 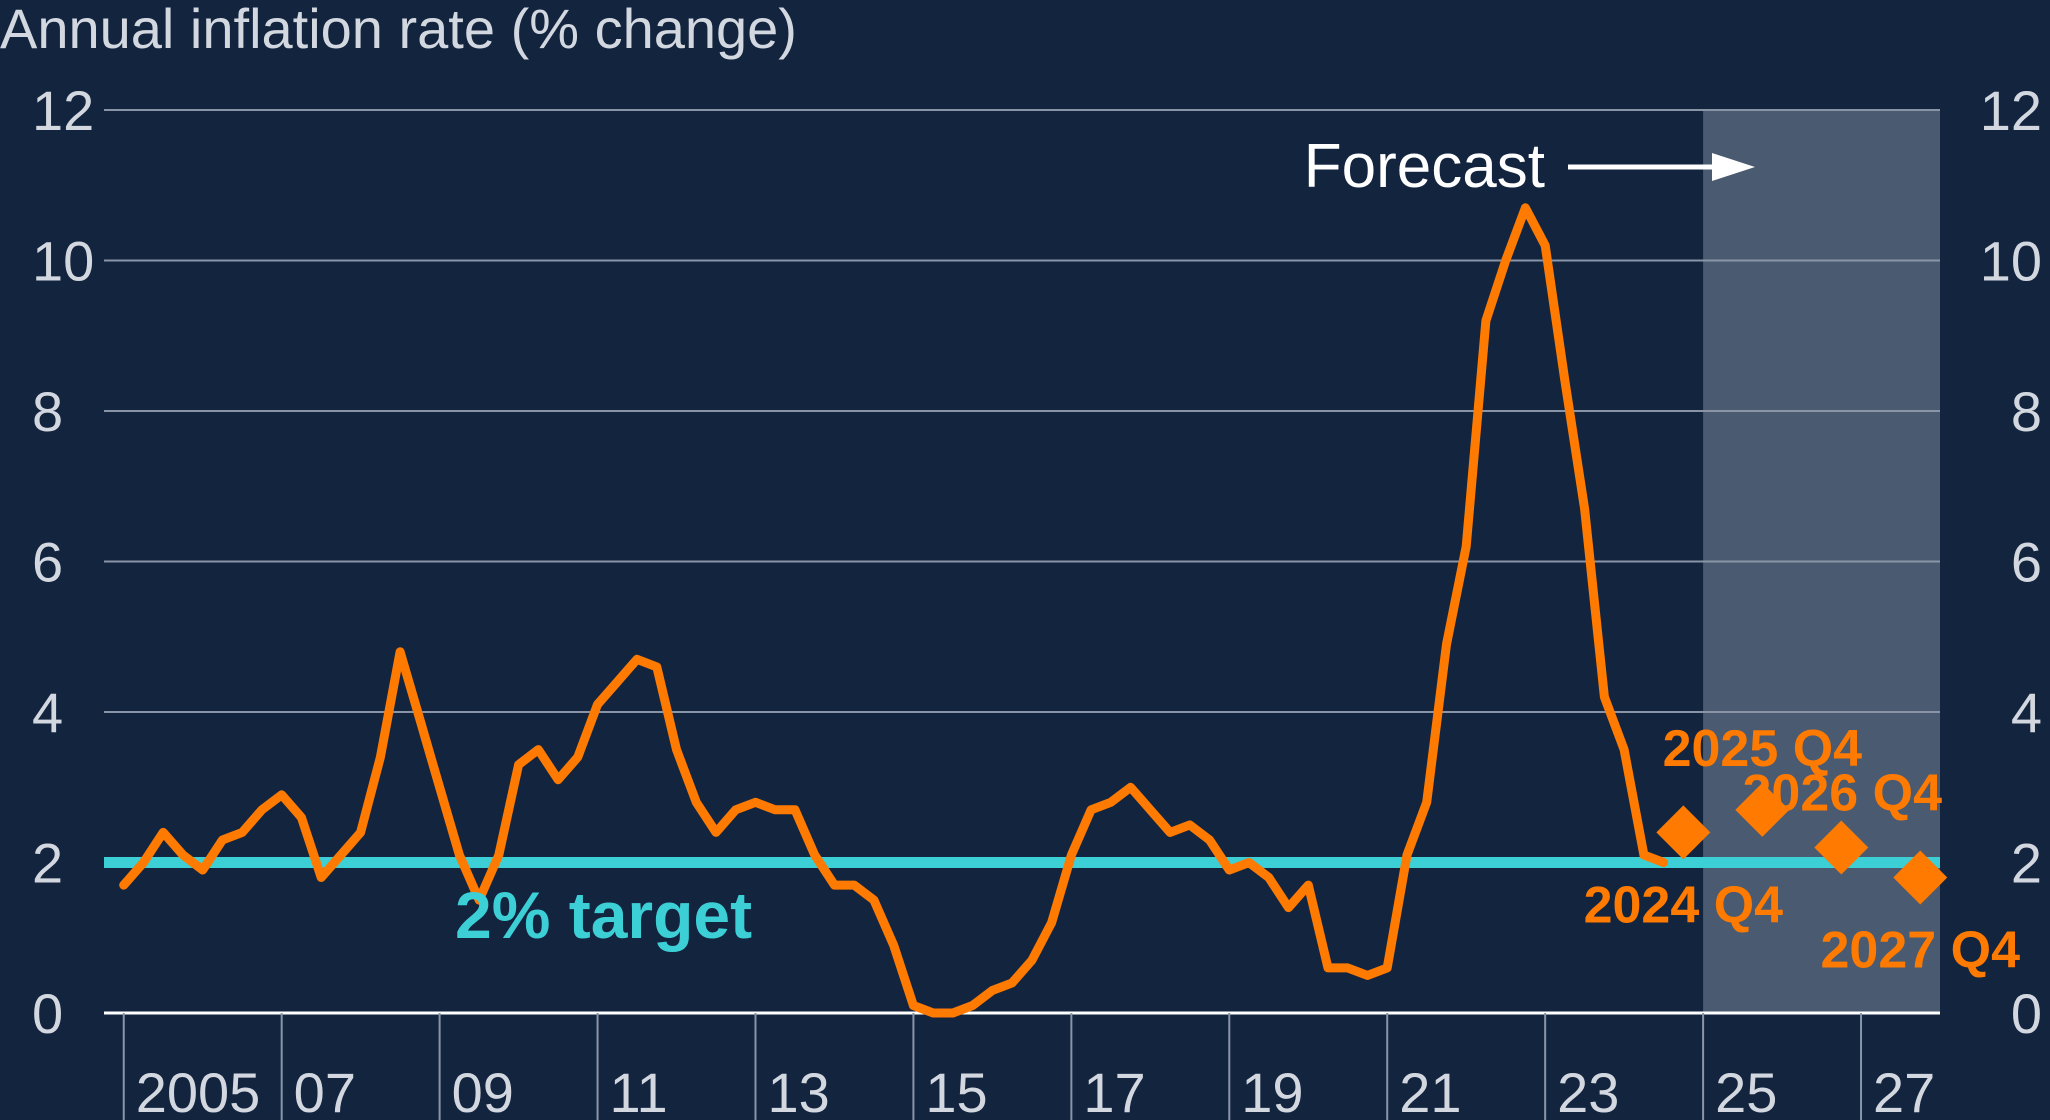 I want to click on x-tick-label: 23, so click(x=1588, y=1090).